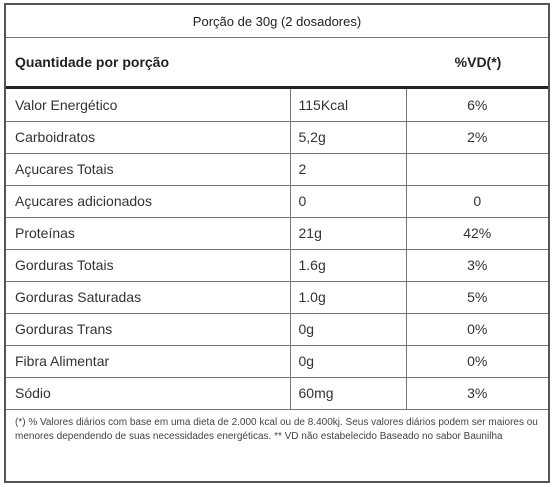 This screenshot has width=556, height=487. I want to click on table-row: Sódio 60mg 3%, so click(277, 393).